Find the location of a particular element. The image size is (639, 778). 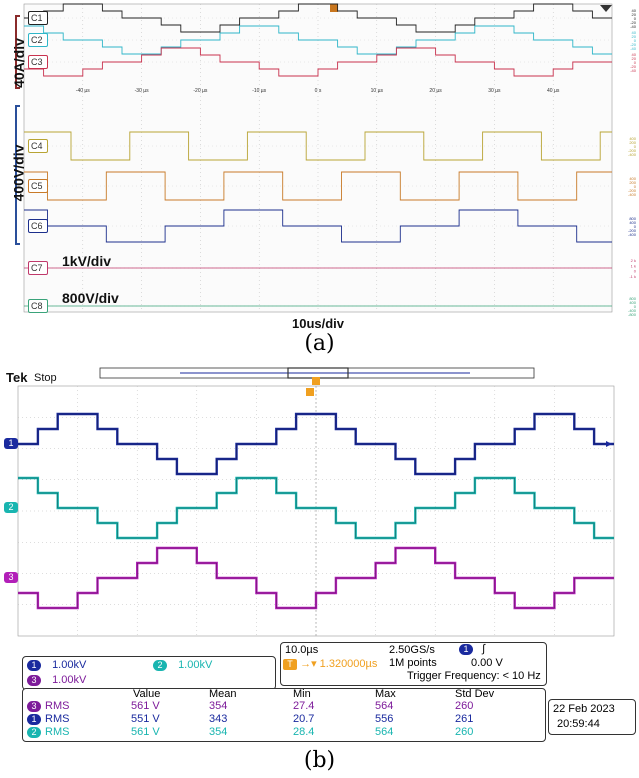

trigger-slope-icon: ∫ is located at coordinates (484, 649).